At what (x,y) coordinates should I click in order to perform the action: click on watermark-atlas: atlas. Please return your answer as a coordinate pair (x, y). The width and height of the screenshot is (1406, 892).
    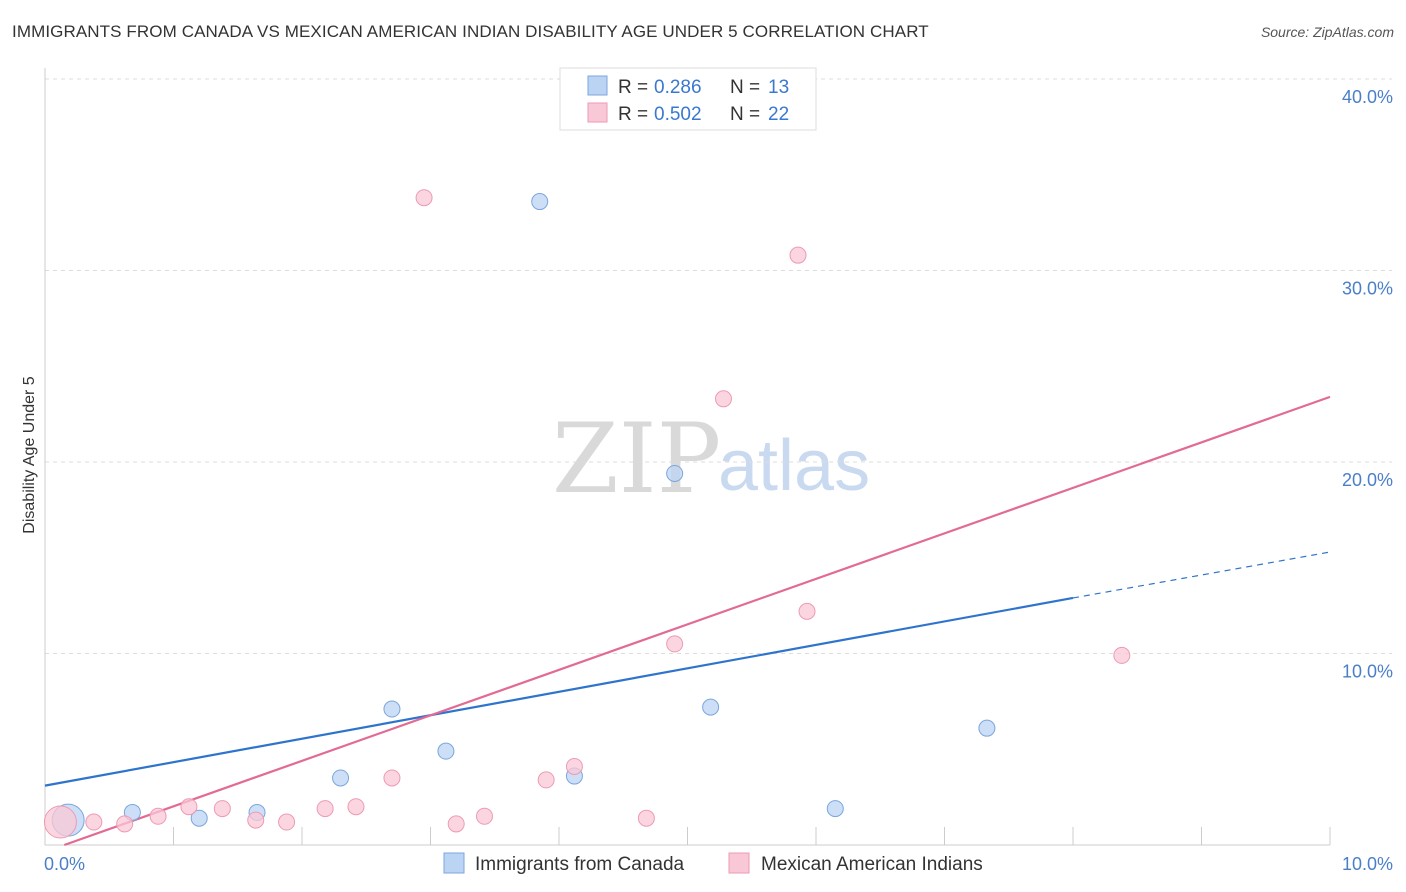
    Looking at the image, I should click on (794, 466).